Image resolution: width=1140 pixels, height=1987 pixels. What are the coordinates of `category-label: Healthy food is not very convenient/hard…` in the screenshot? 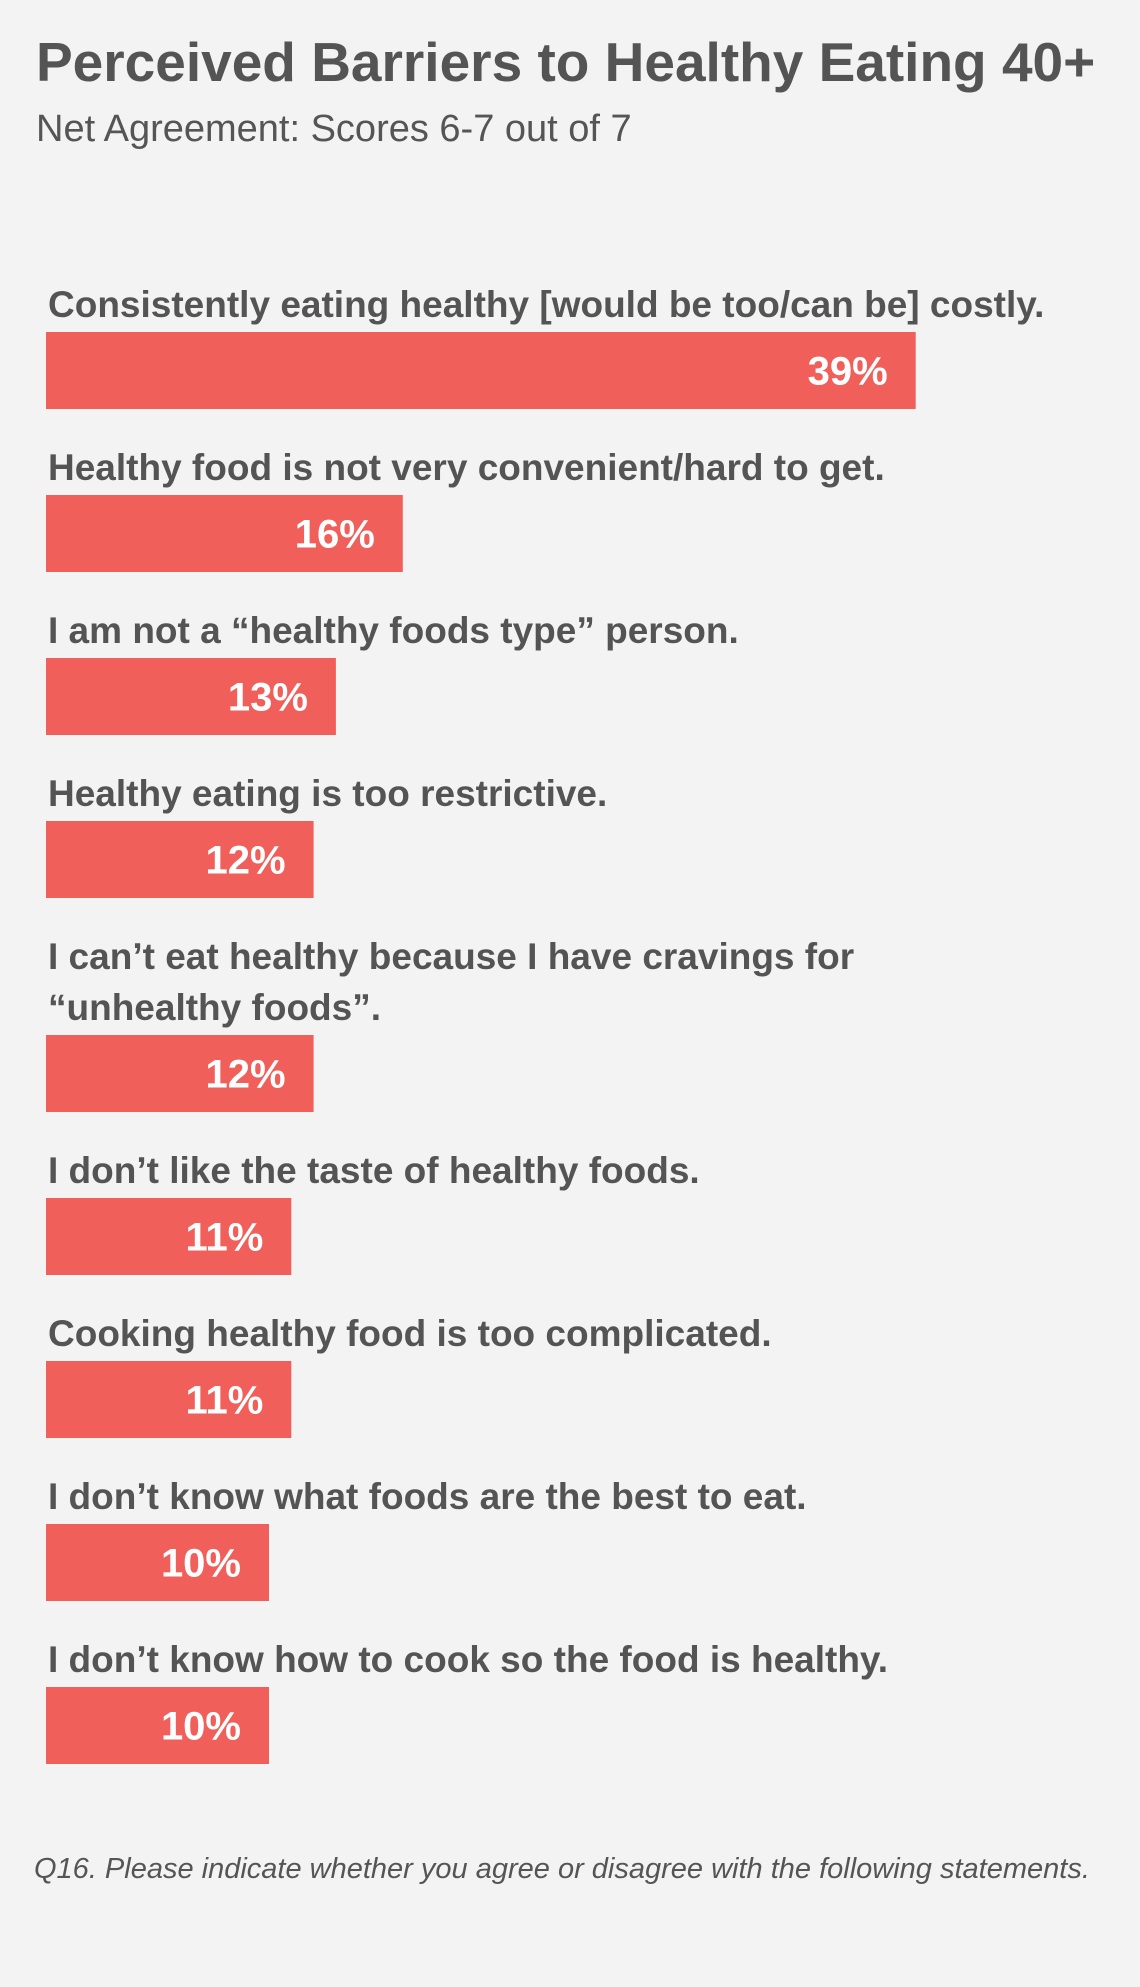 It's located at (466, 467).